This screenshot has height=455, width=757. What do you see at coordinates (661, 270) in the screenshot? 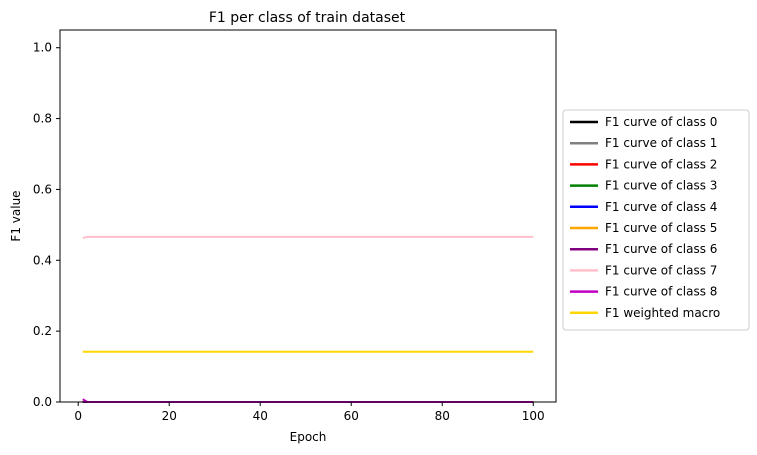
I see `legend-label: F1 curve of class 7` at bounding box center [661, 270].